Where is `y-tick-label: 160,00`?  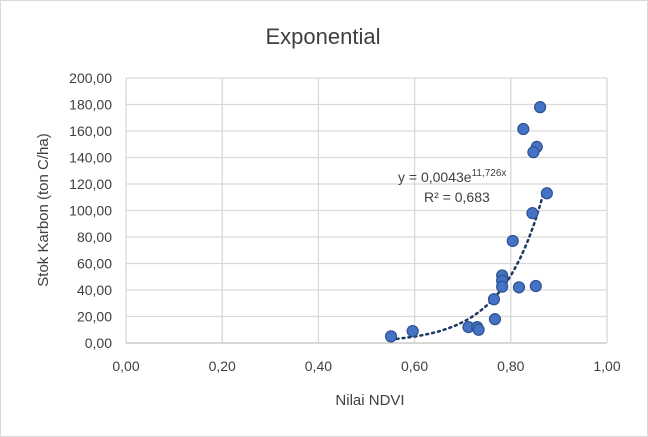 y-tick-label: 160,00 is located at coordinates (90, 131).